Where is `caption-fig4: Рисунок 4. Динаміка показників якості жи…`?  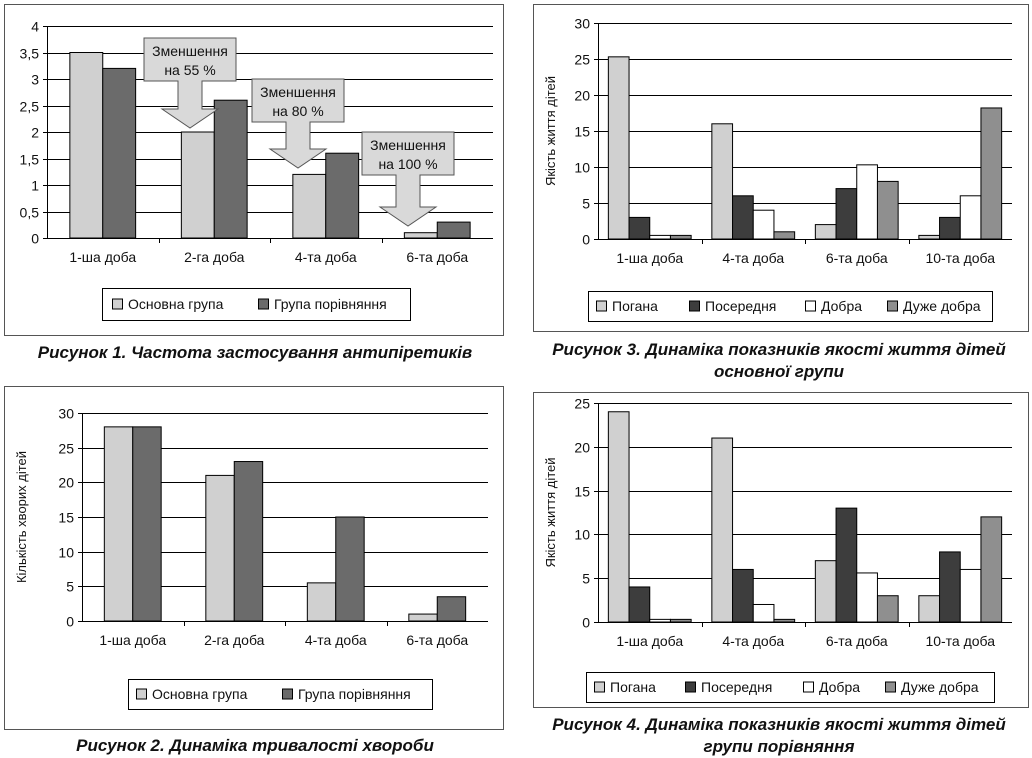
caption-fig4: Рисунок 4. Динаміка показників якості жи… is located at coordinates (779, 736).